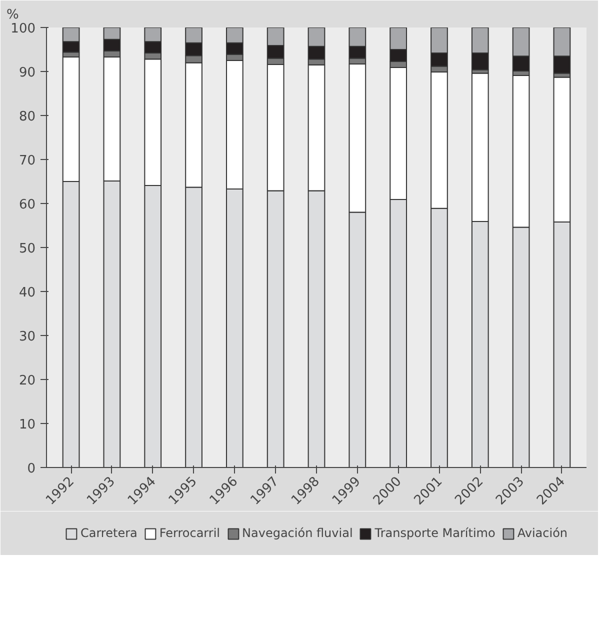 Image resolution: width=616 pixels, height=628 pixels. I want to click on legend-label: Ferrocarril, so click(189, 533).